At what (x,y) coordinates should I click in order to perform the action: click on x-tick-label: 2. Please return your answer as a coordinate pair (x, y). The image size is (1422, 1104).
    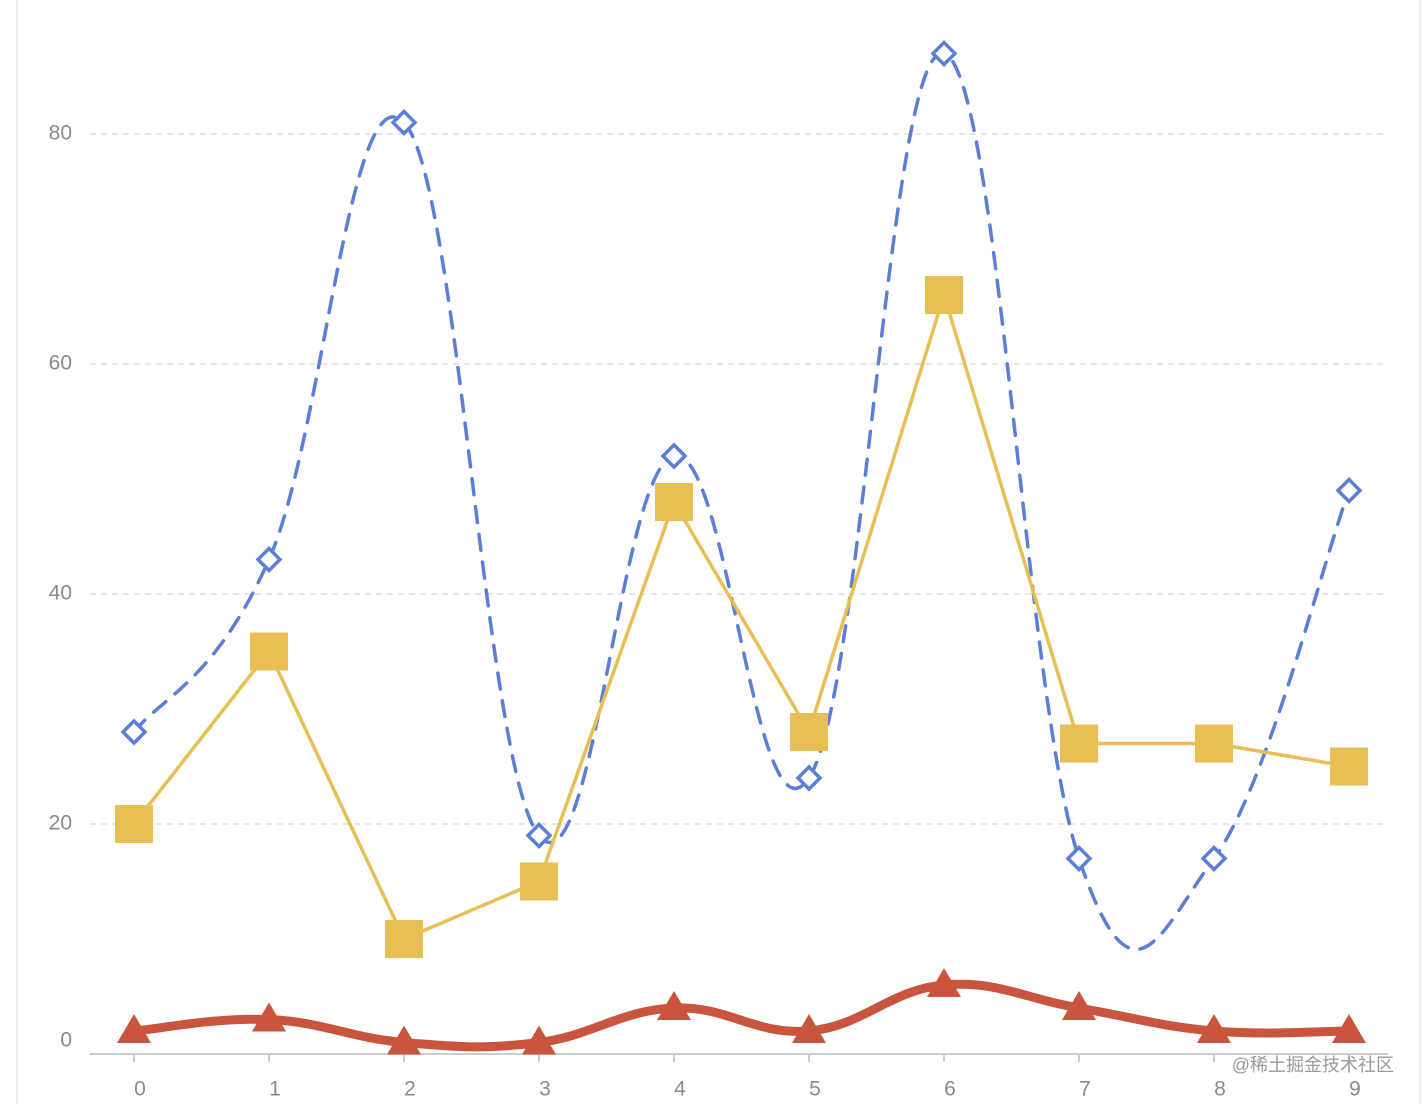
    Looking at the image, I should click on (410, 1089).